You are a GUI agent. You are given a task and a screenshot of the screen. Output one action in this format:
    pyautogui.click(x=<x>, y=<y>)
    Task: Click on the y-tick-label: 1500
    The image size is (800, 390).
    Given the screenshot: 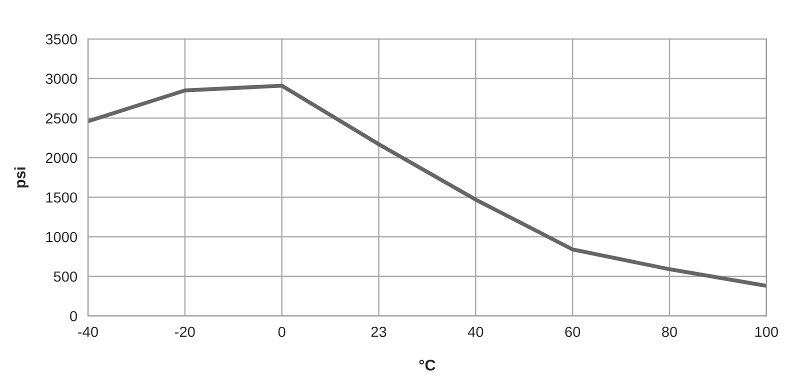 What is the action you would take?
    pyautogui.click(x=62, y=197)
    